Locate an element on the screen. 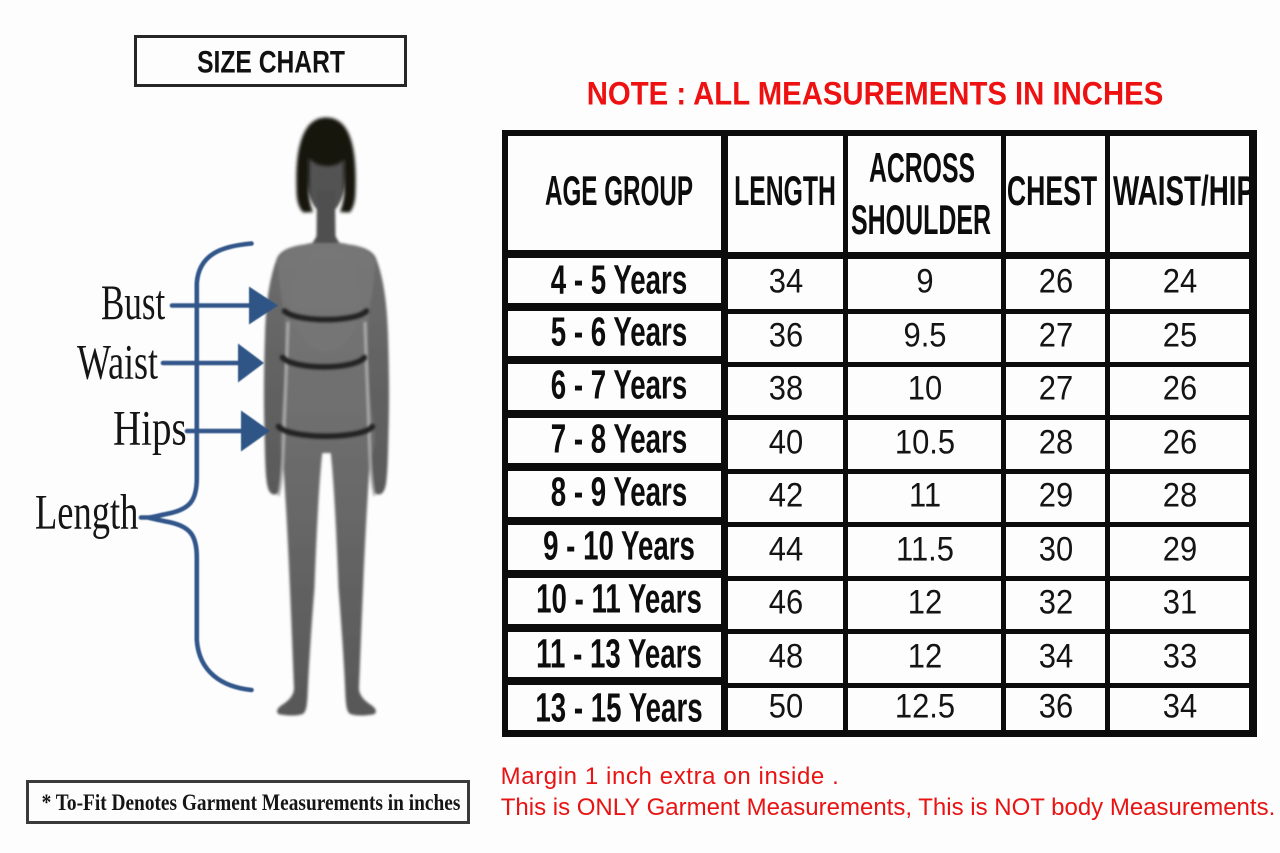 The height and width of the screenshot is (853, 1280). svg-text: Waist is located at coordinates (117, 362).